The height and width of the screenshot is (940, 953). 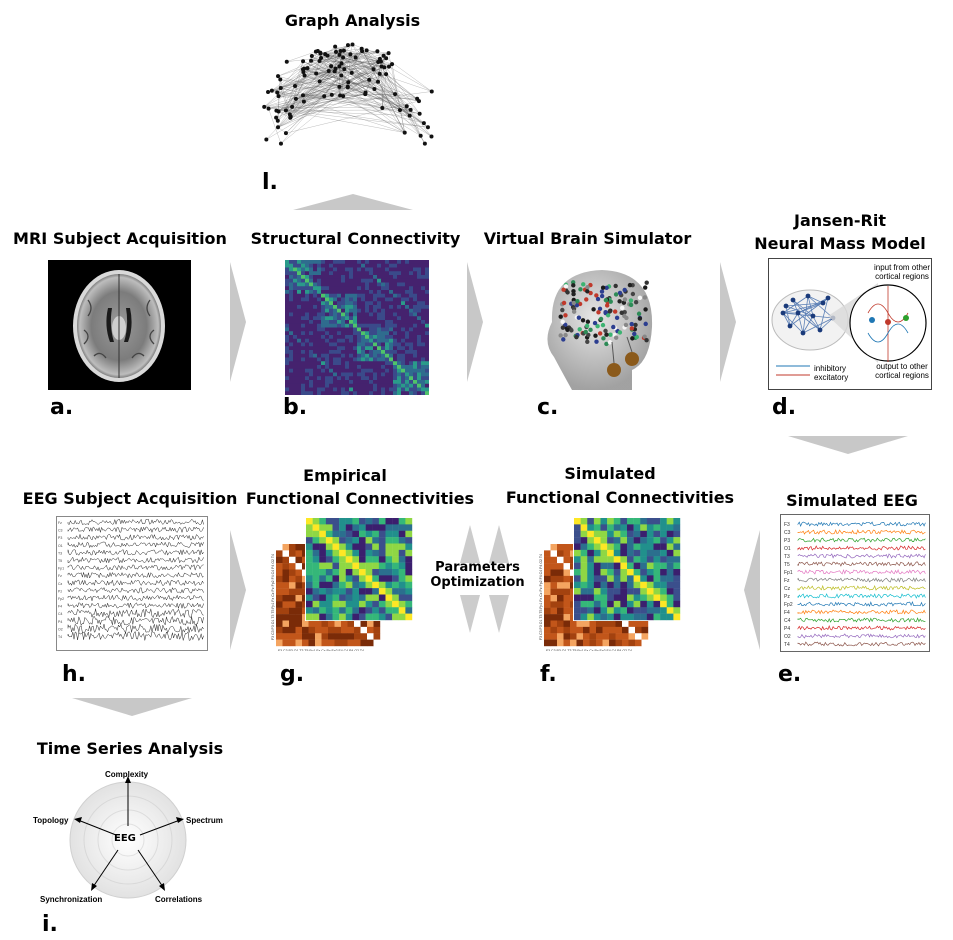 What do you see at coordinates (902, 375) in the screenshot?
I see `jr-output-text-2: cortical regions` at bounding box center [902, 375].